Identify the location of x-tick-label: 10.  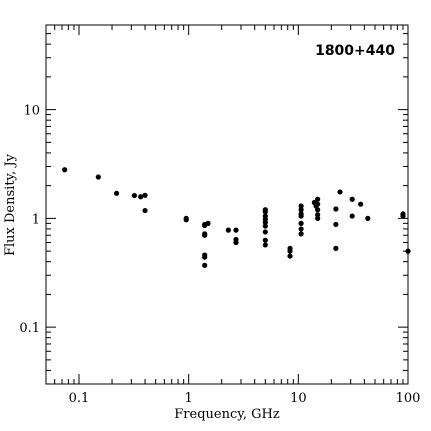
(298, 398).